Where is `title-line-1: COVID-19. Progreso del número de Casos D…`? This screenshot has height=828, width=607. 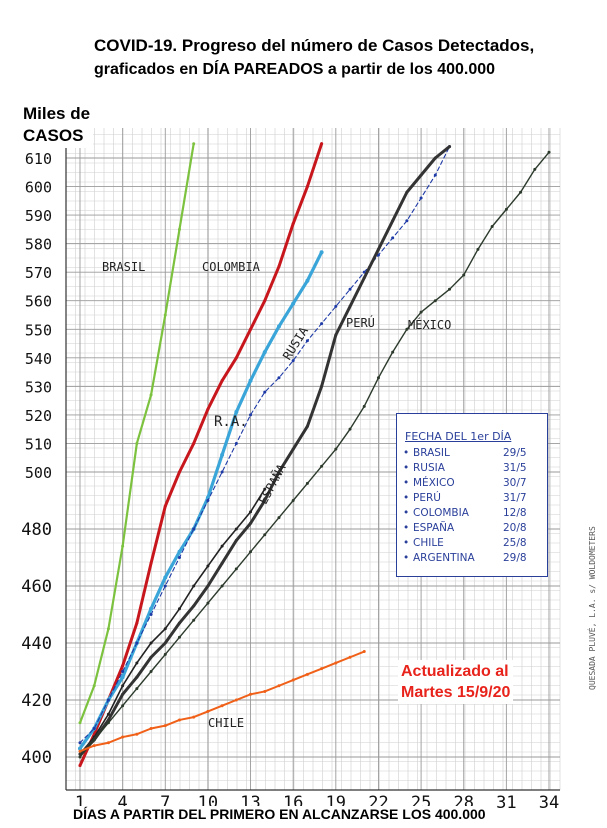
title-line-1: COVID-19. Progreso del número de Casos D… is located at coordinates (314, 45).